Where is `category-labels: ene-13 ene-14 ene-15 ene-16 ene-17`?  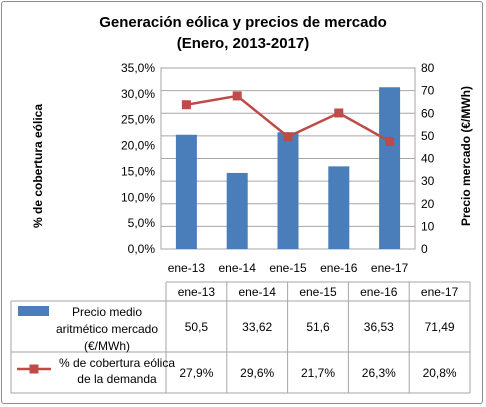
category-labels: ene-13 ene-14 ene-15 ene-16 ene-17 is located at coordinates (288, 268).